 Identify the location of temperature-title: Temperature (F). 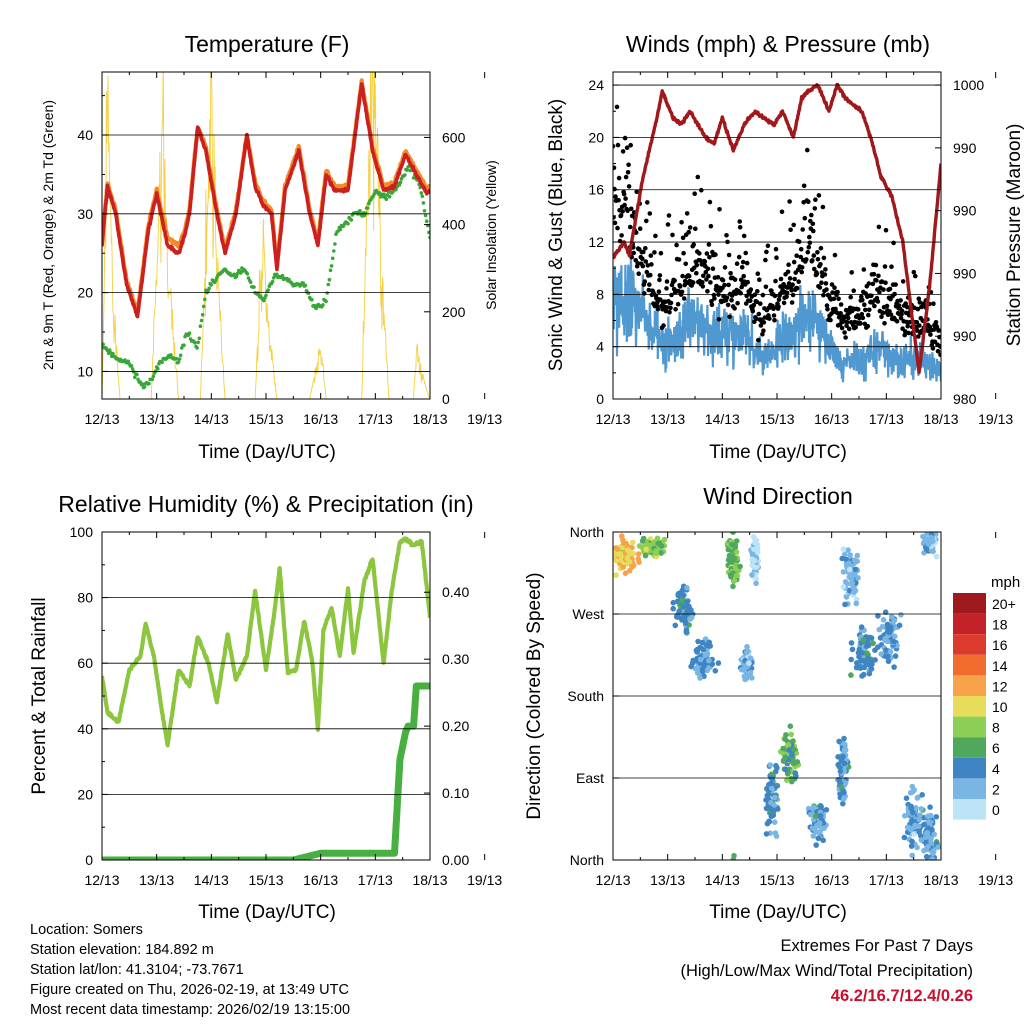
(267, 44).